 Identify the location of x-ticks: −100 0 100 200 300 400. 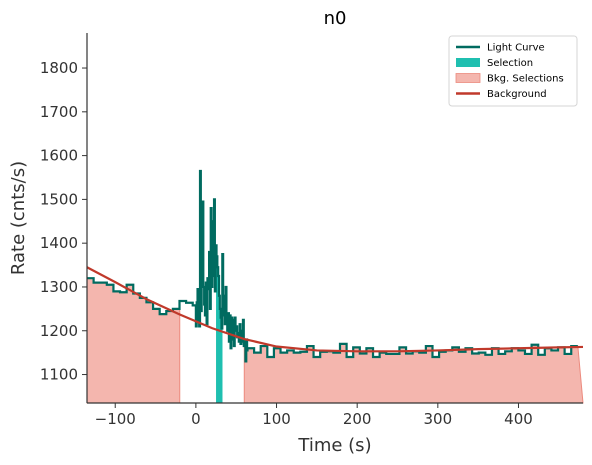
(314, 415).